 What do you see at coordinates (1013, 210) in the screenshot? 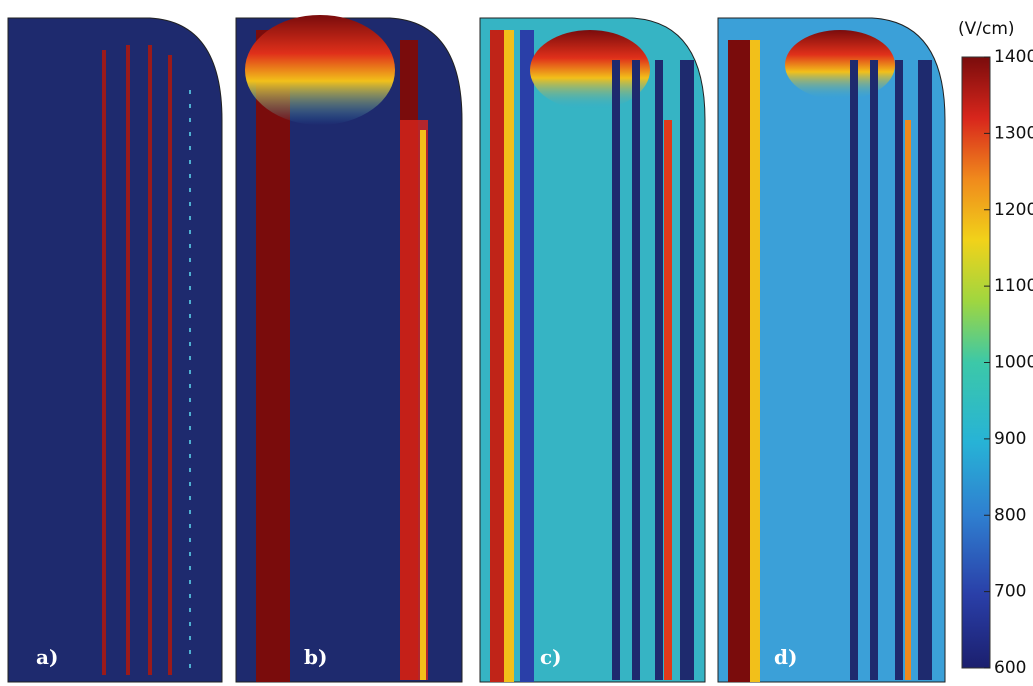
I see `colorbar-tick-label: 1200` at bounding box center [1013, 210].